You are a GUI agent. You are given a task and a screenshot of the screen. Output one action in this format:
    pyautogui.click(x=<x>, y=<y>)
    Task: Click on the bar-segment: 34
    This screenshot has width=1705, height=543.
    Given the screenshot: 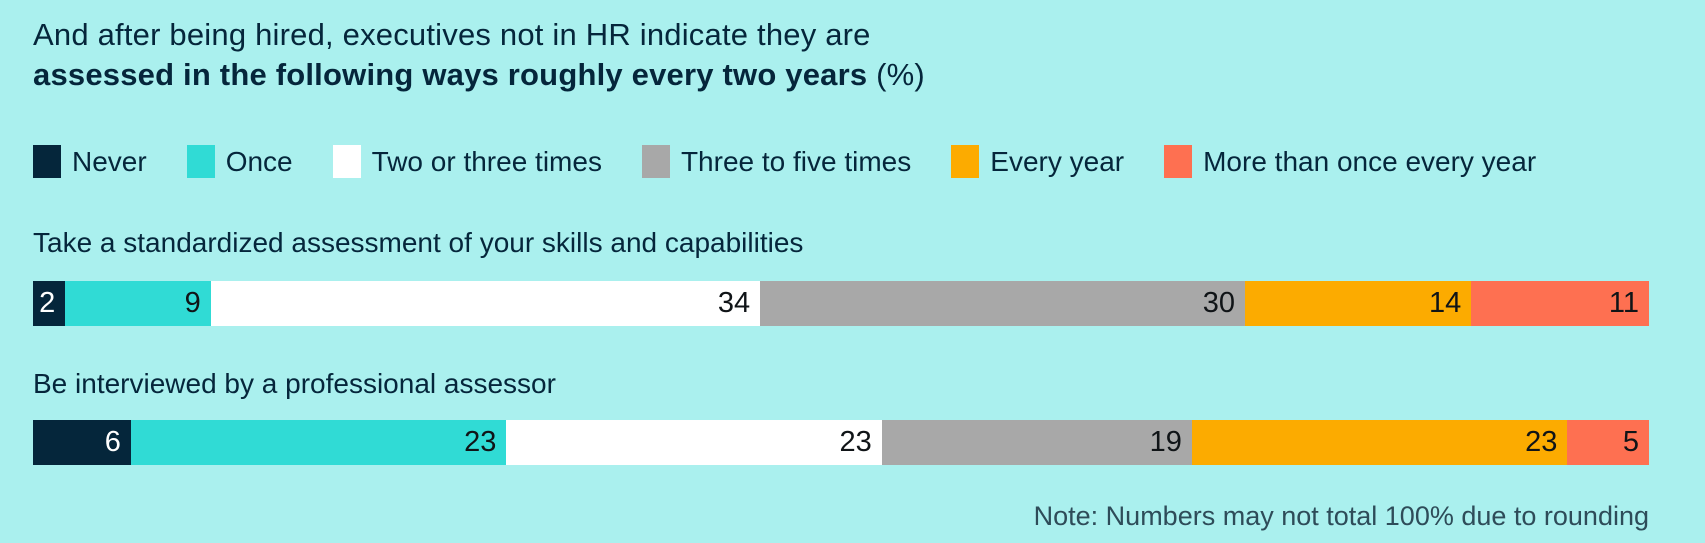 What is the action you would take?
    pyautogui.click(x=485, y=303)
    